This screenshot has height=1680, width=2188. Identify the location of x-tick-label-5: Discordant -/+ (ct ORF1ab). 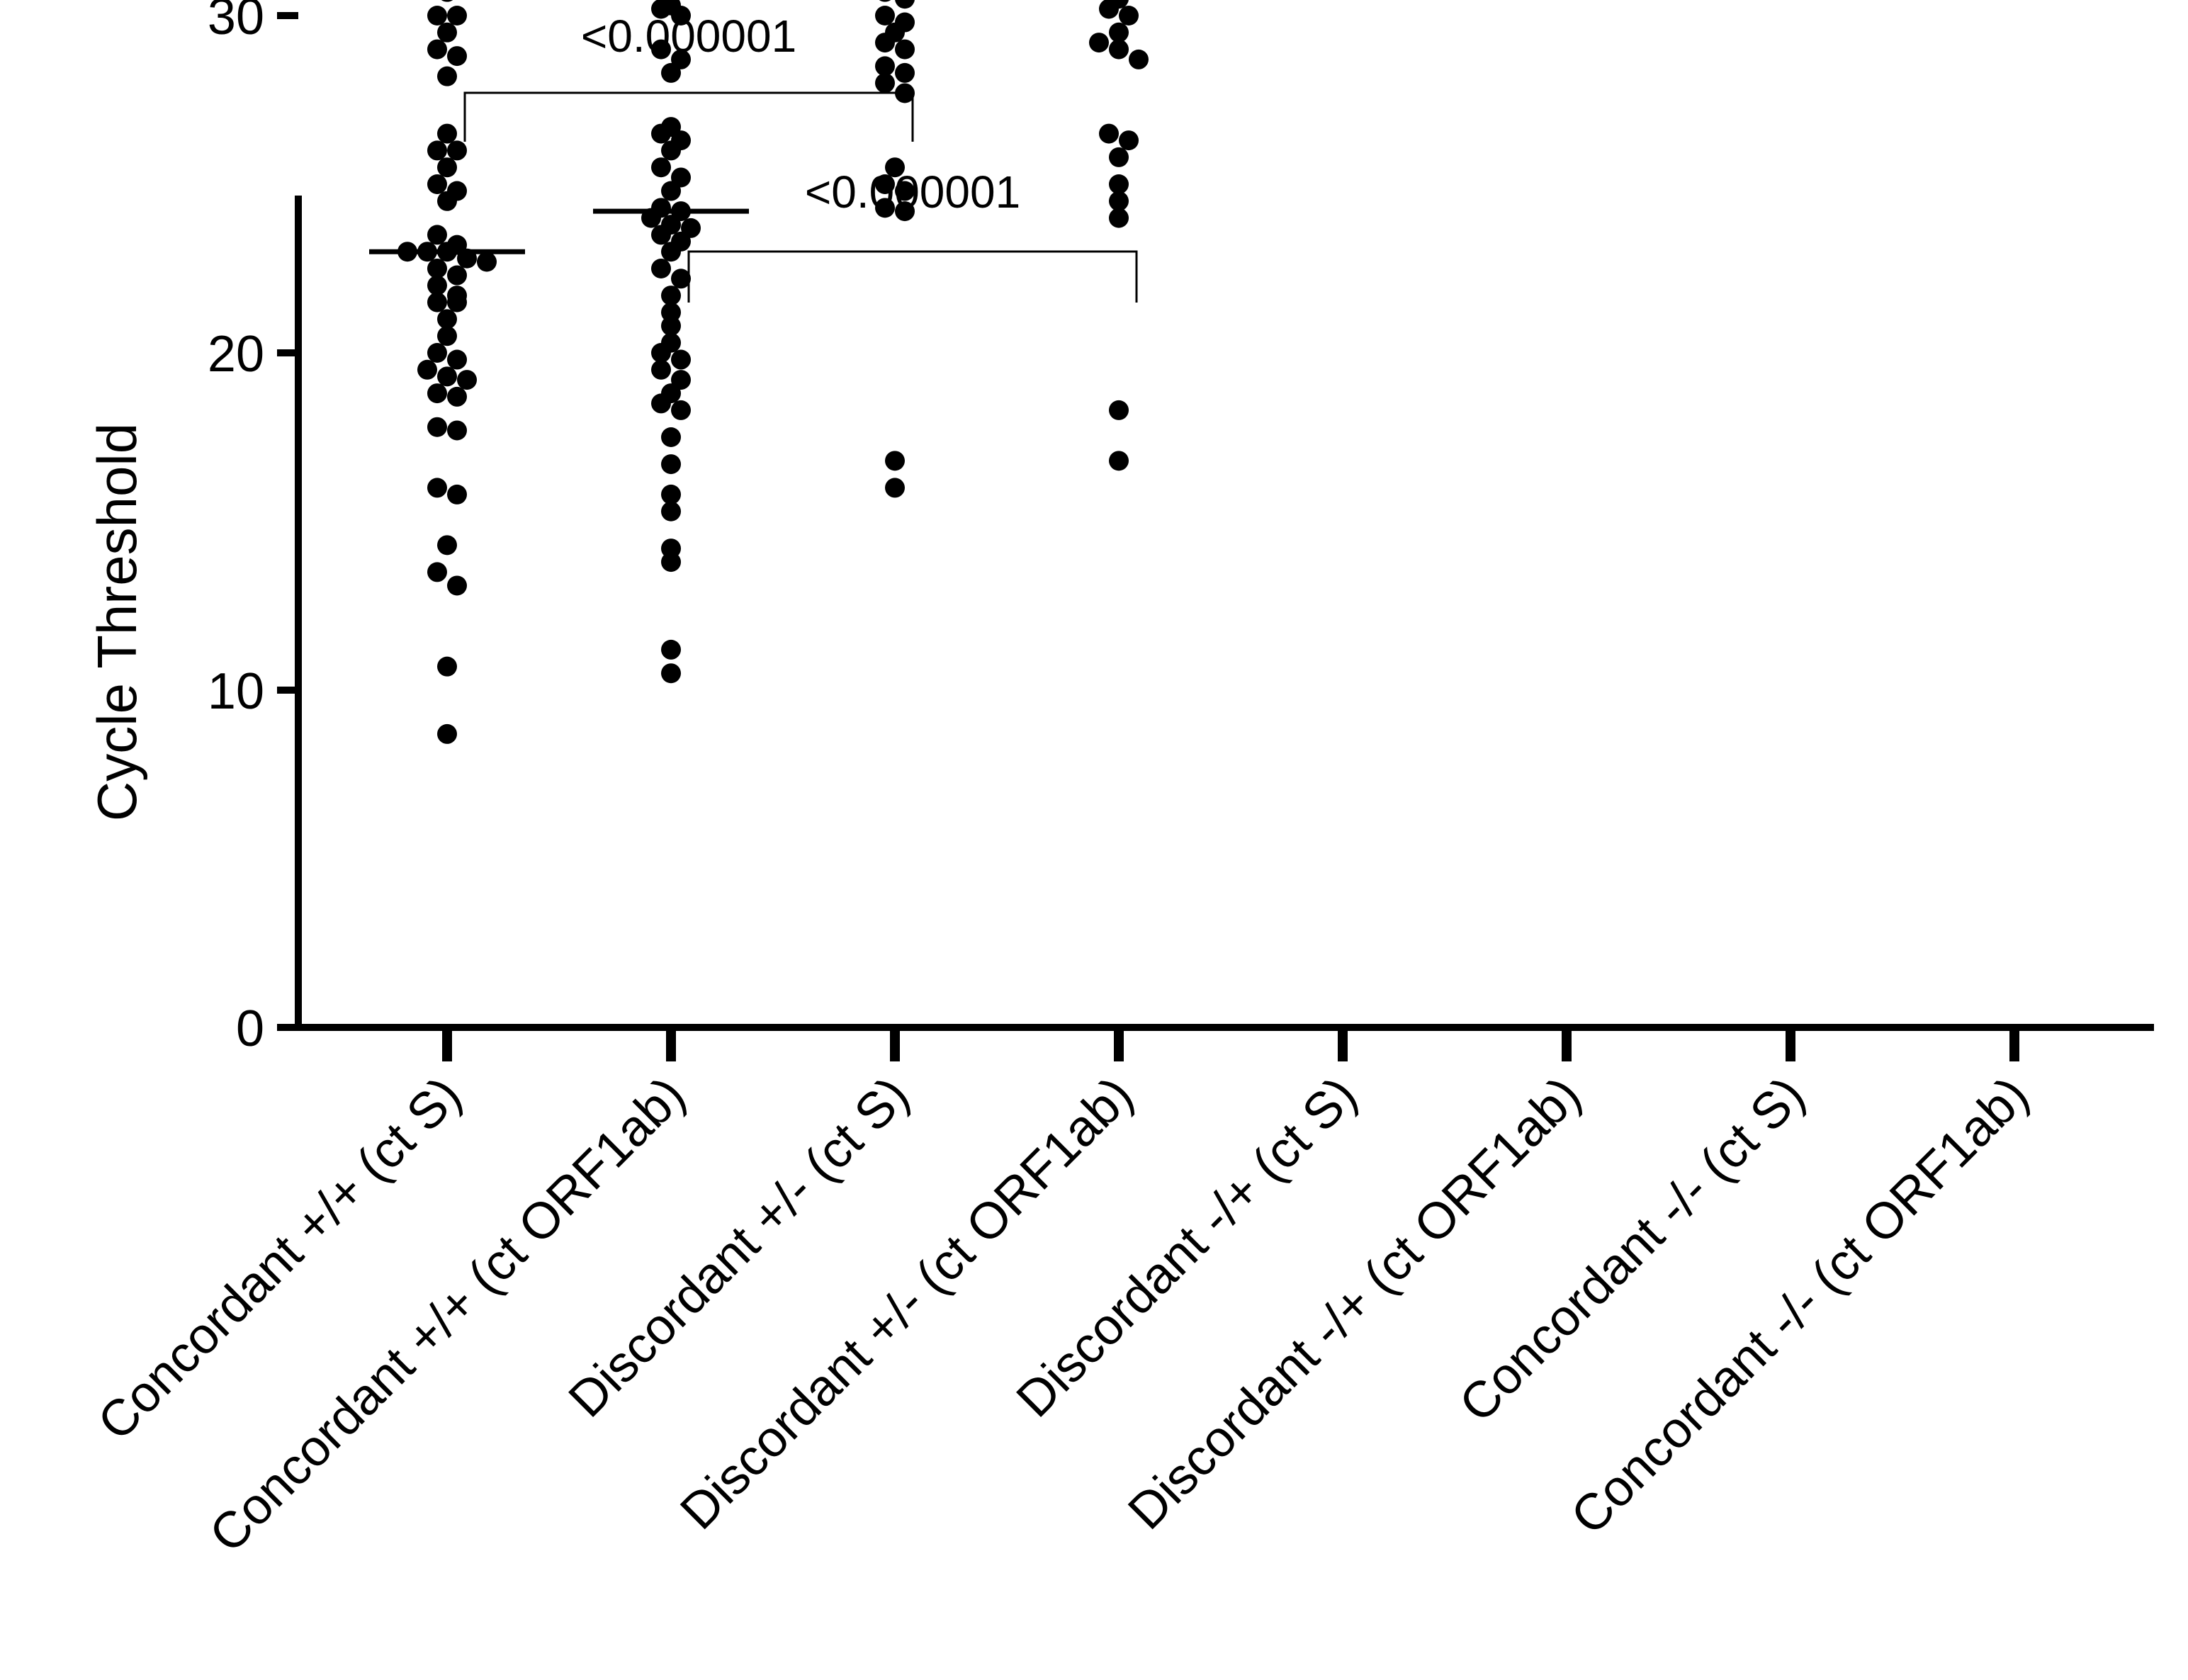
(1354, 1303).